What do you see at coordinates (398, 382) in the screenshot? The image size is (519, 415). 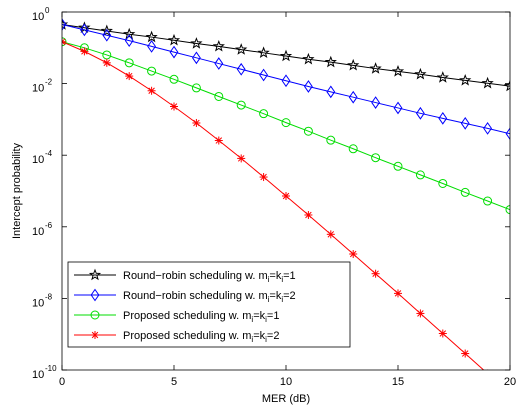 I see `x-tick-label: 15` at bounding box center [398, 382].